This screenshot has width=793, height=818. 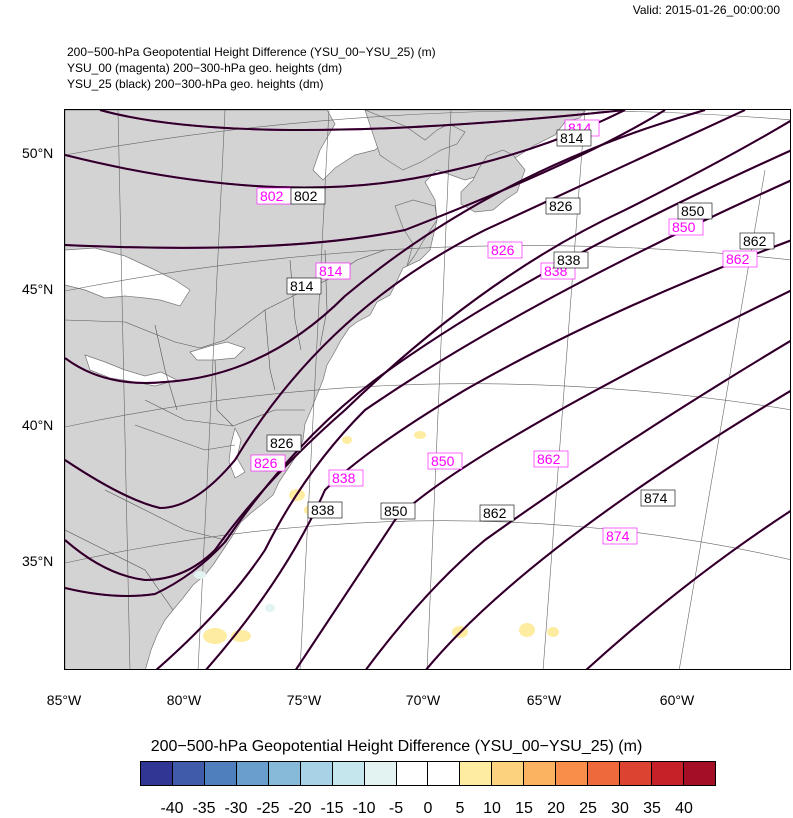 I want to click on lon-label-75w: 75°W, so click(x=304, y=700).